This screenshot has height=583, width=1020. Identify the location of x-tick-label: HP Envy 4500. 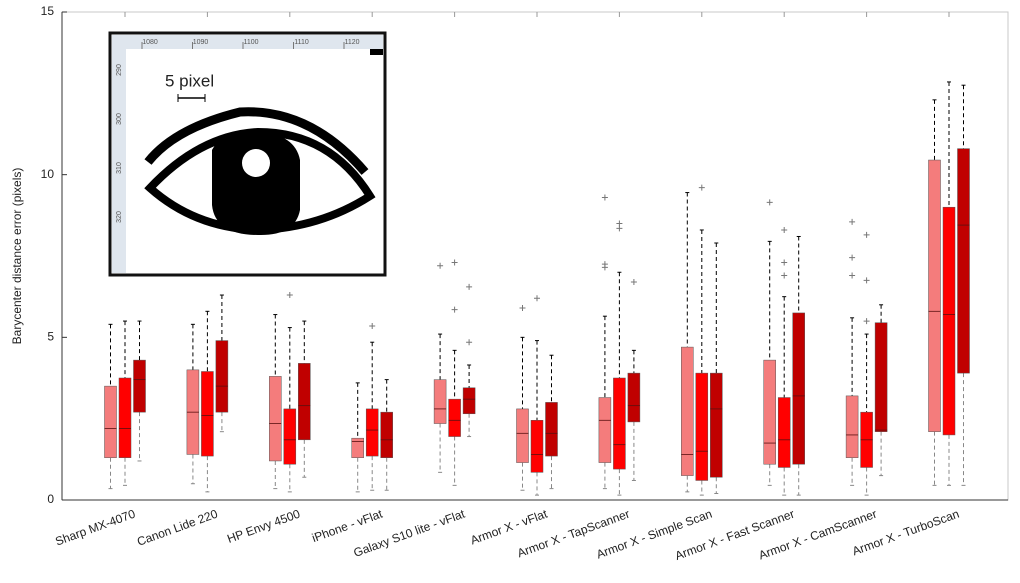
(263, 526).